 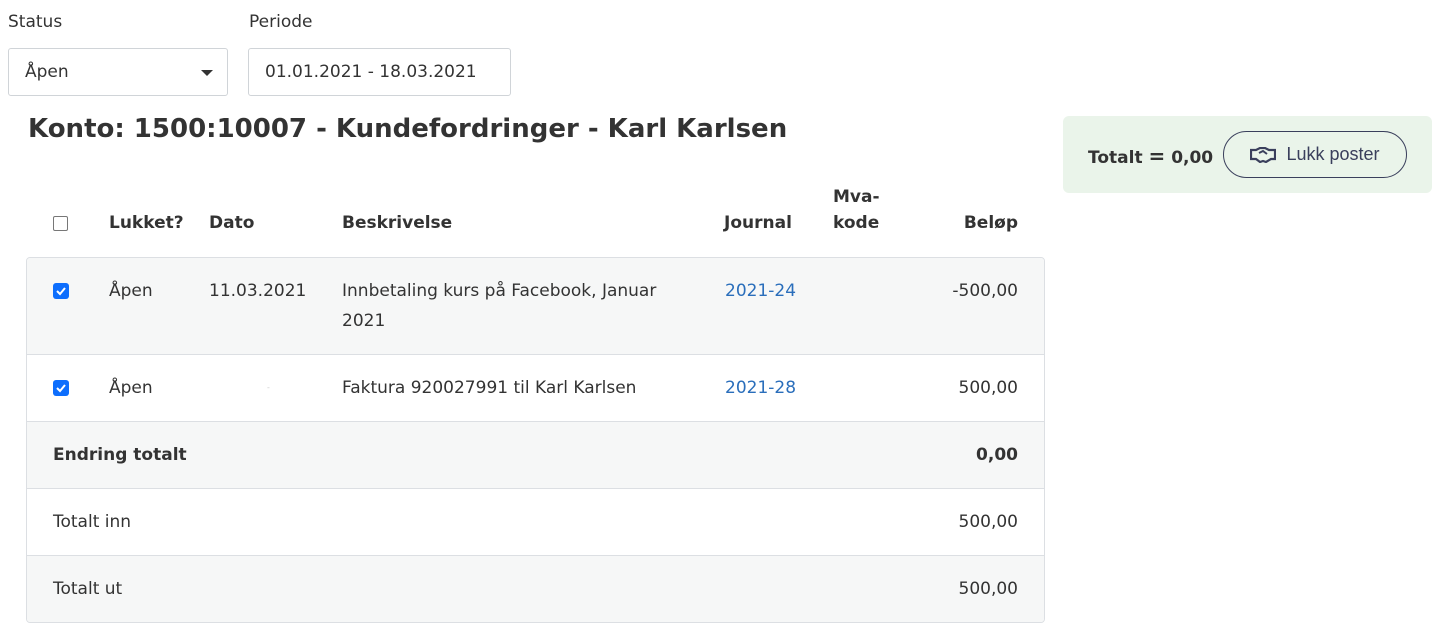 What do you see at coordinates (499, 306) in the screenshot?
I see `row-description: Innbetaling kurs på Facebook, Januar 2021` at bounding box center [499, 306].